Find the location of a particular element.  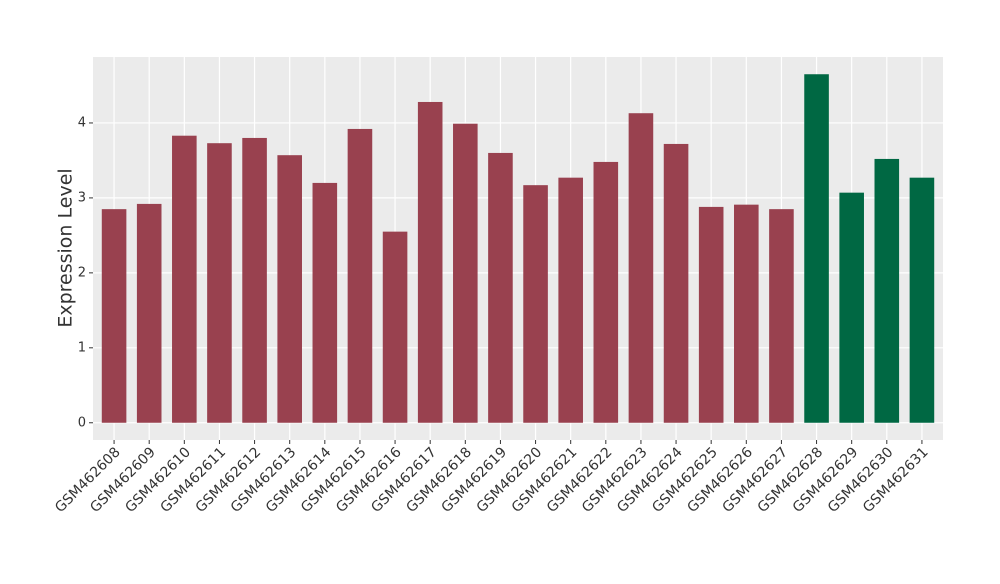

y-tick-label: 3 is located at coordinates (82, 197).